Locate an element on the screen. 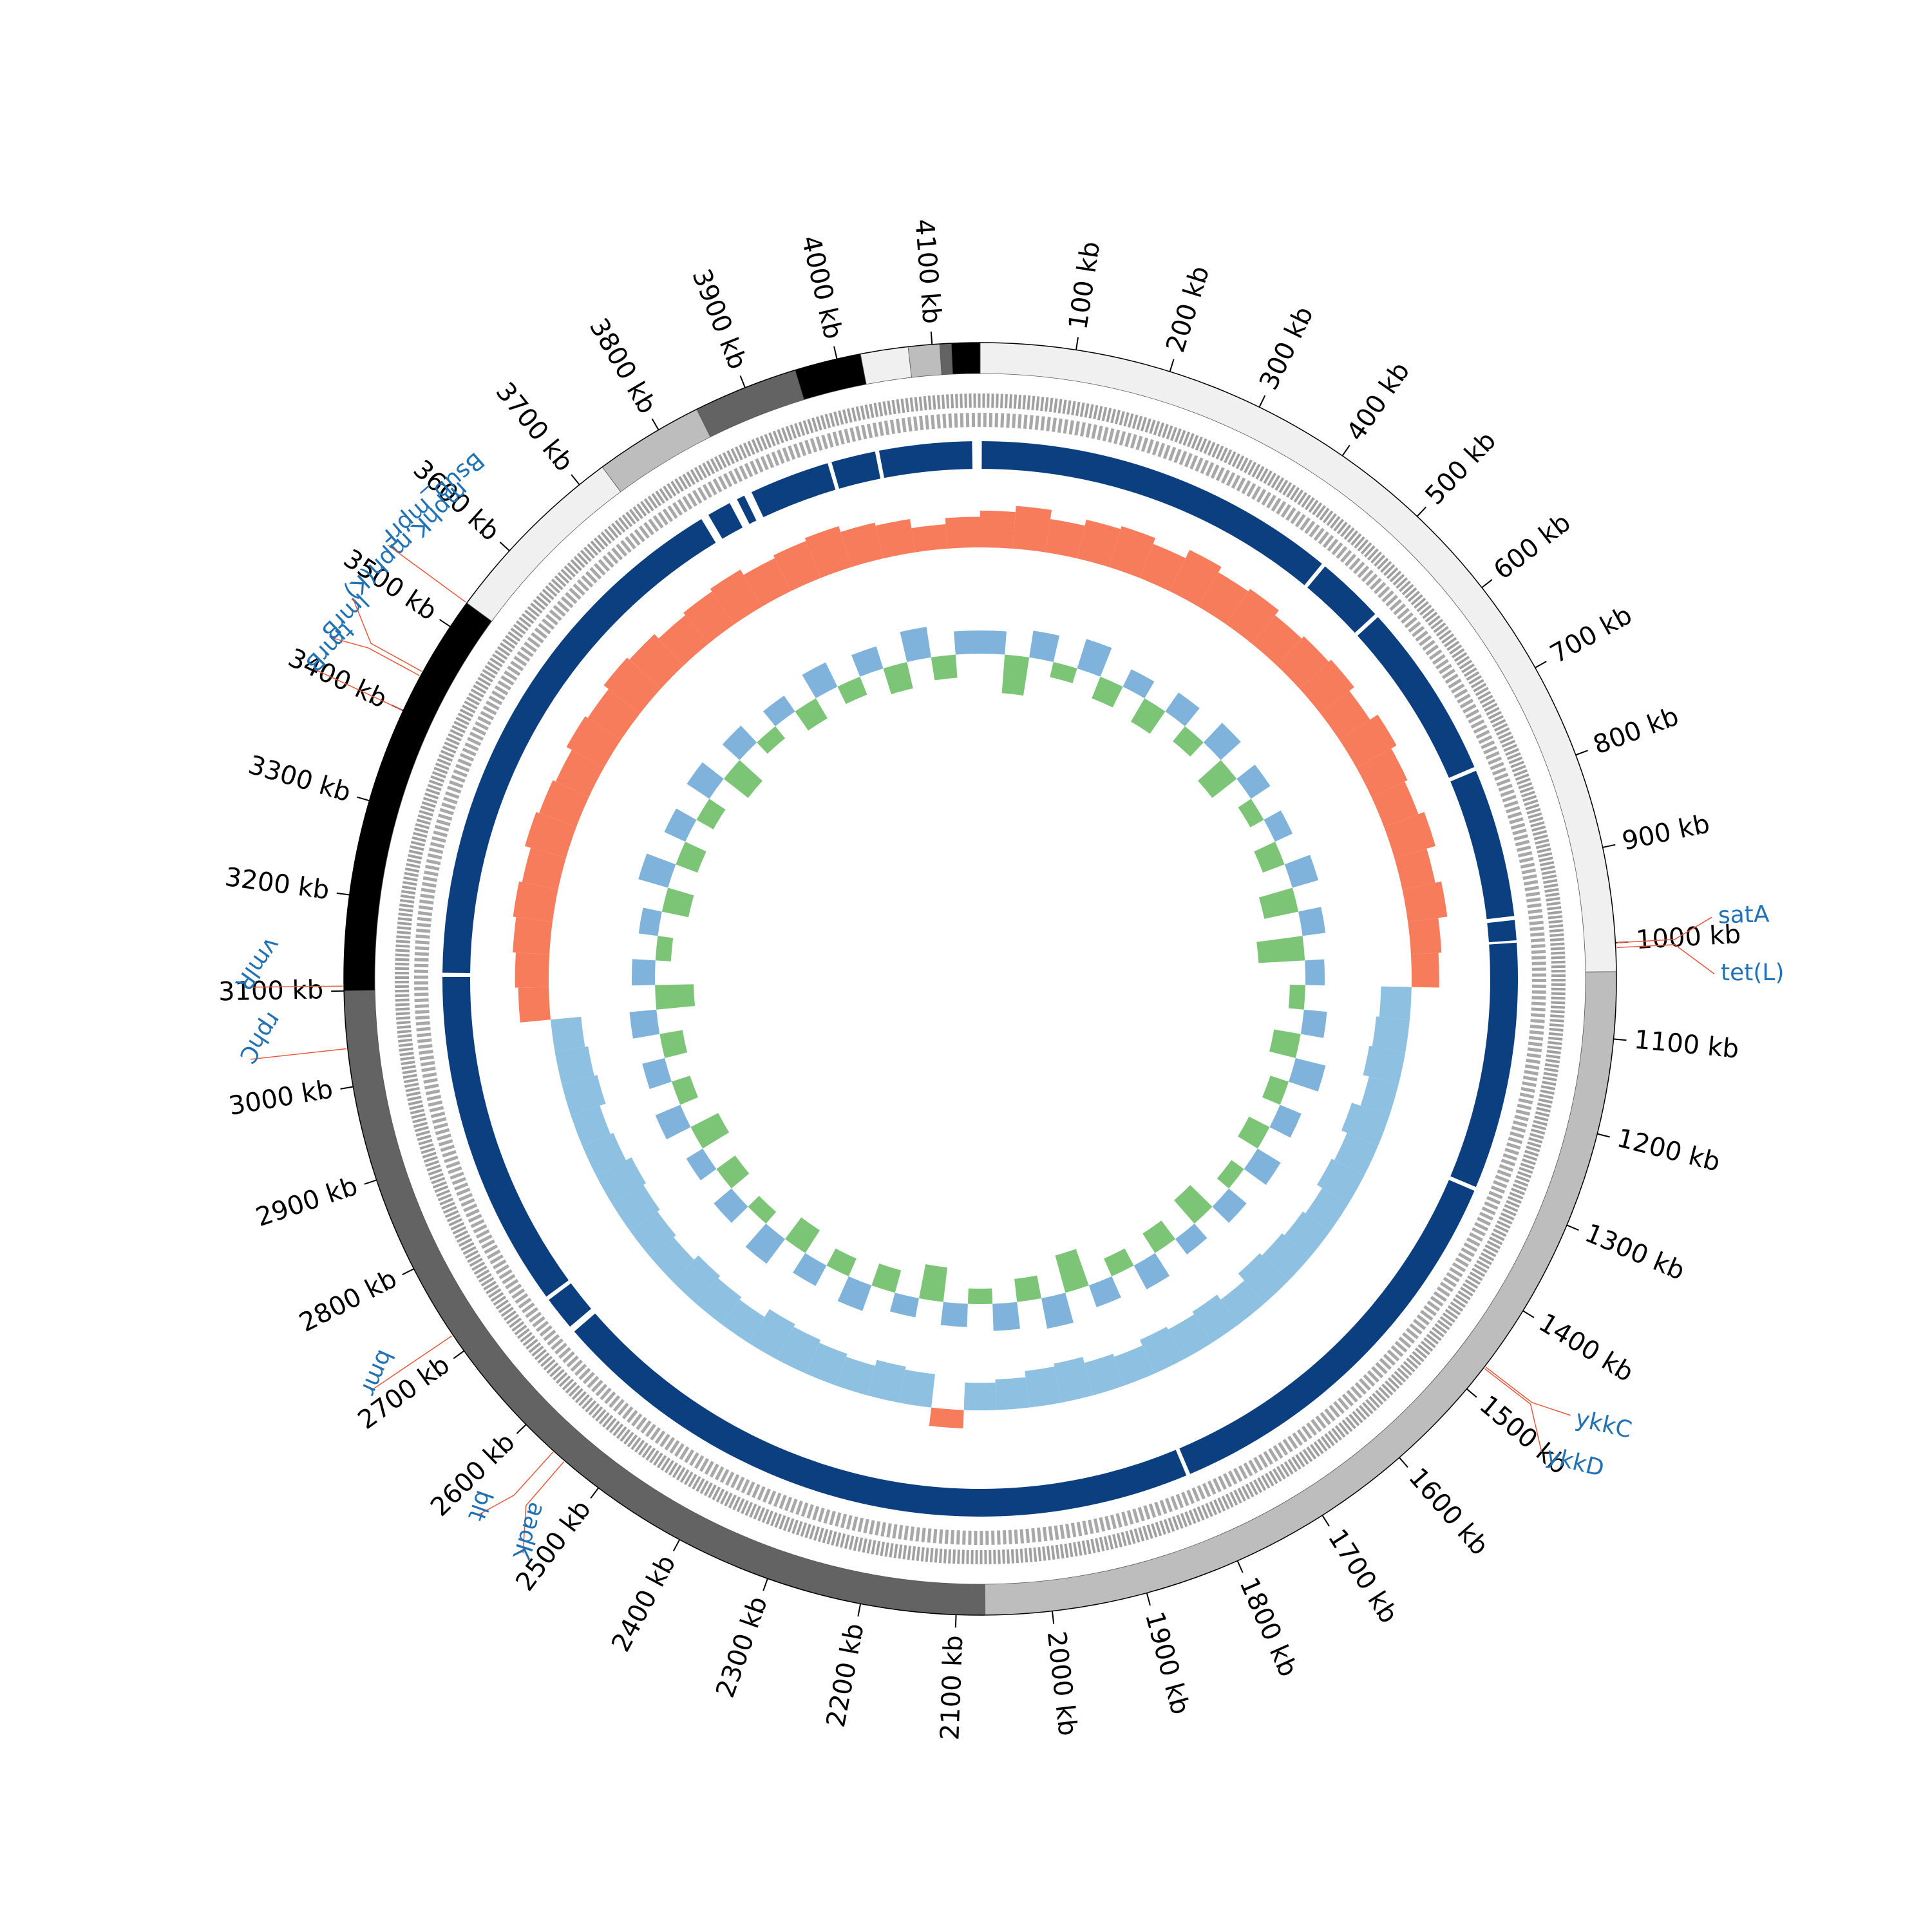  tick-label: 2900 kb is located at coordinates (306, 1202).